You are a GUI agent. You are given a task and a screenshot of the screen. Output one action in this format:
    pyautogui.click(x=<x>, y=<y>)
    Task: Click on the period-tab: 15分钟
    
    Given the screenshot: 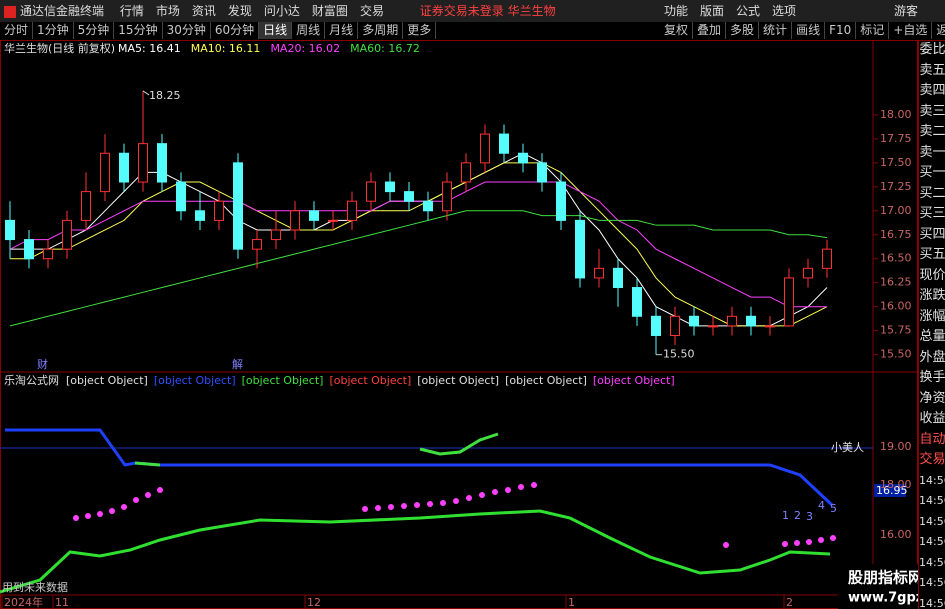 What is the action you would take?
    pyautogui.click(x=138, y=30)
    